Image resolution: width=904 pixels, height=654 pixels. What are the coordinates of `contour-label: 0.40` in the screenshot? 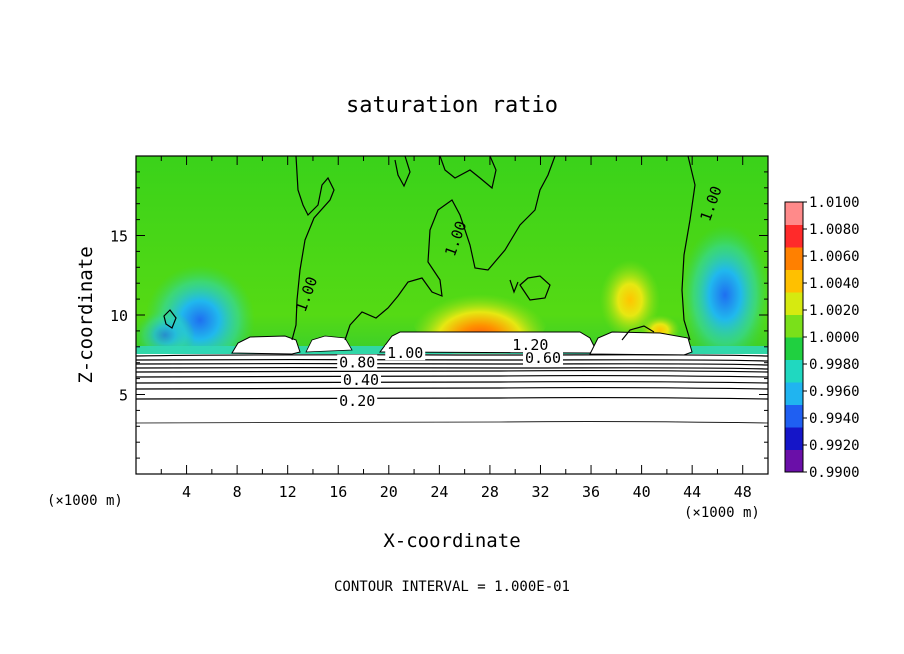 It's located at (360, 380).